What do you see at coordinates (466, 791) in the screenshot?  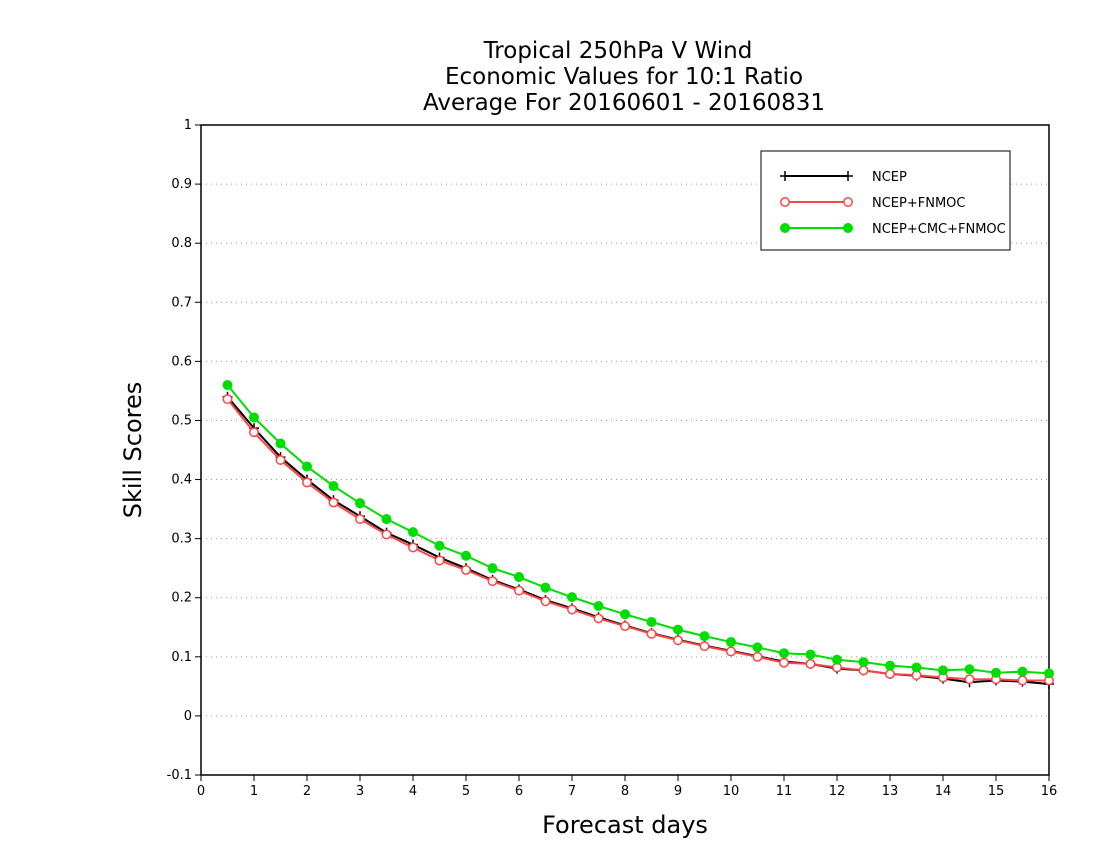 I see `x-tick-label: 5` at bounding box center [466, 791].